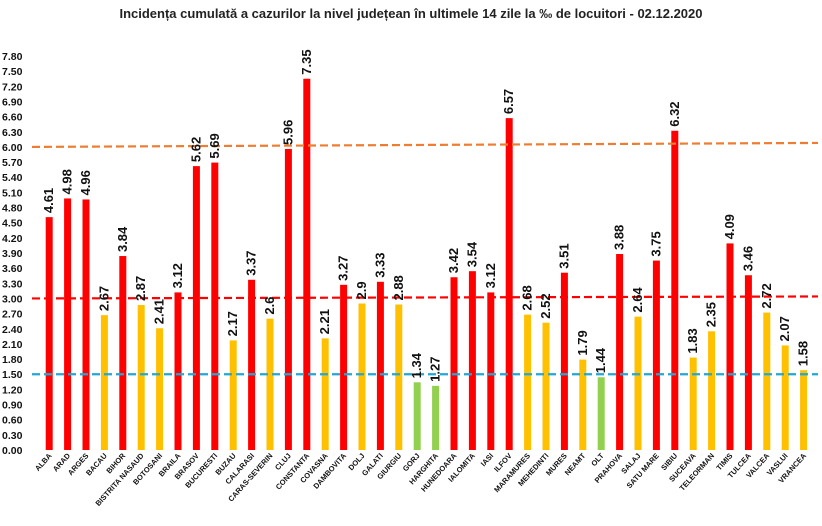 Image resolution: width=822 pixels, height=526 pixels. Describe the element at coordinates (12, 345) in the screenshot. I see `y-tick-label: 2.10` at that location.